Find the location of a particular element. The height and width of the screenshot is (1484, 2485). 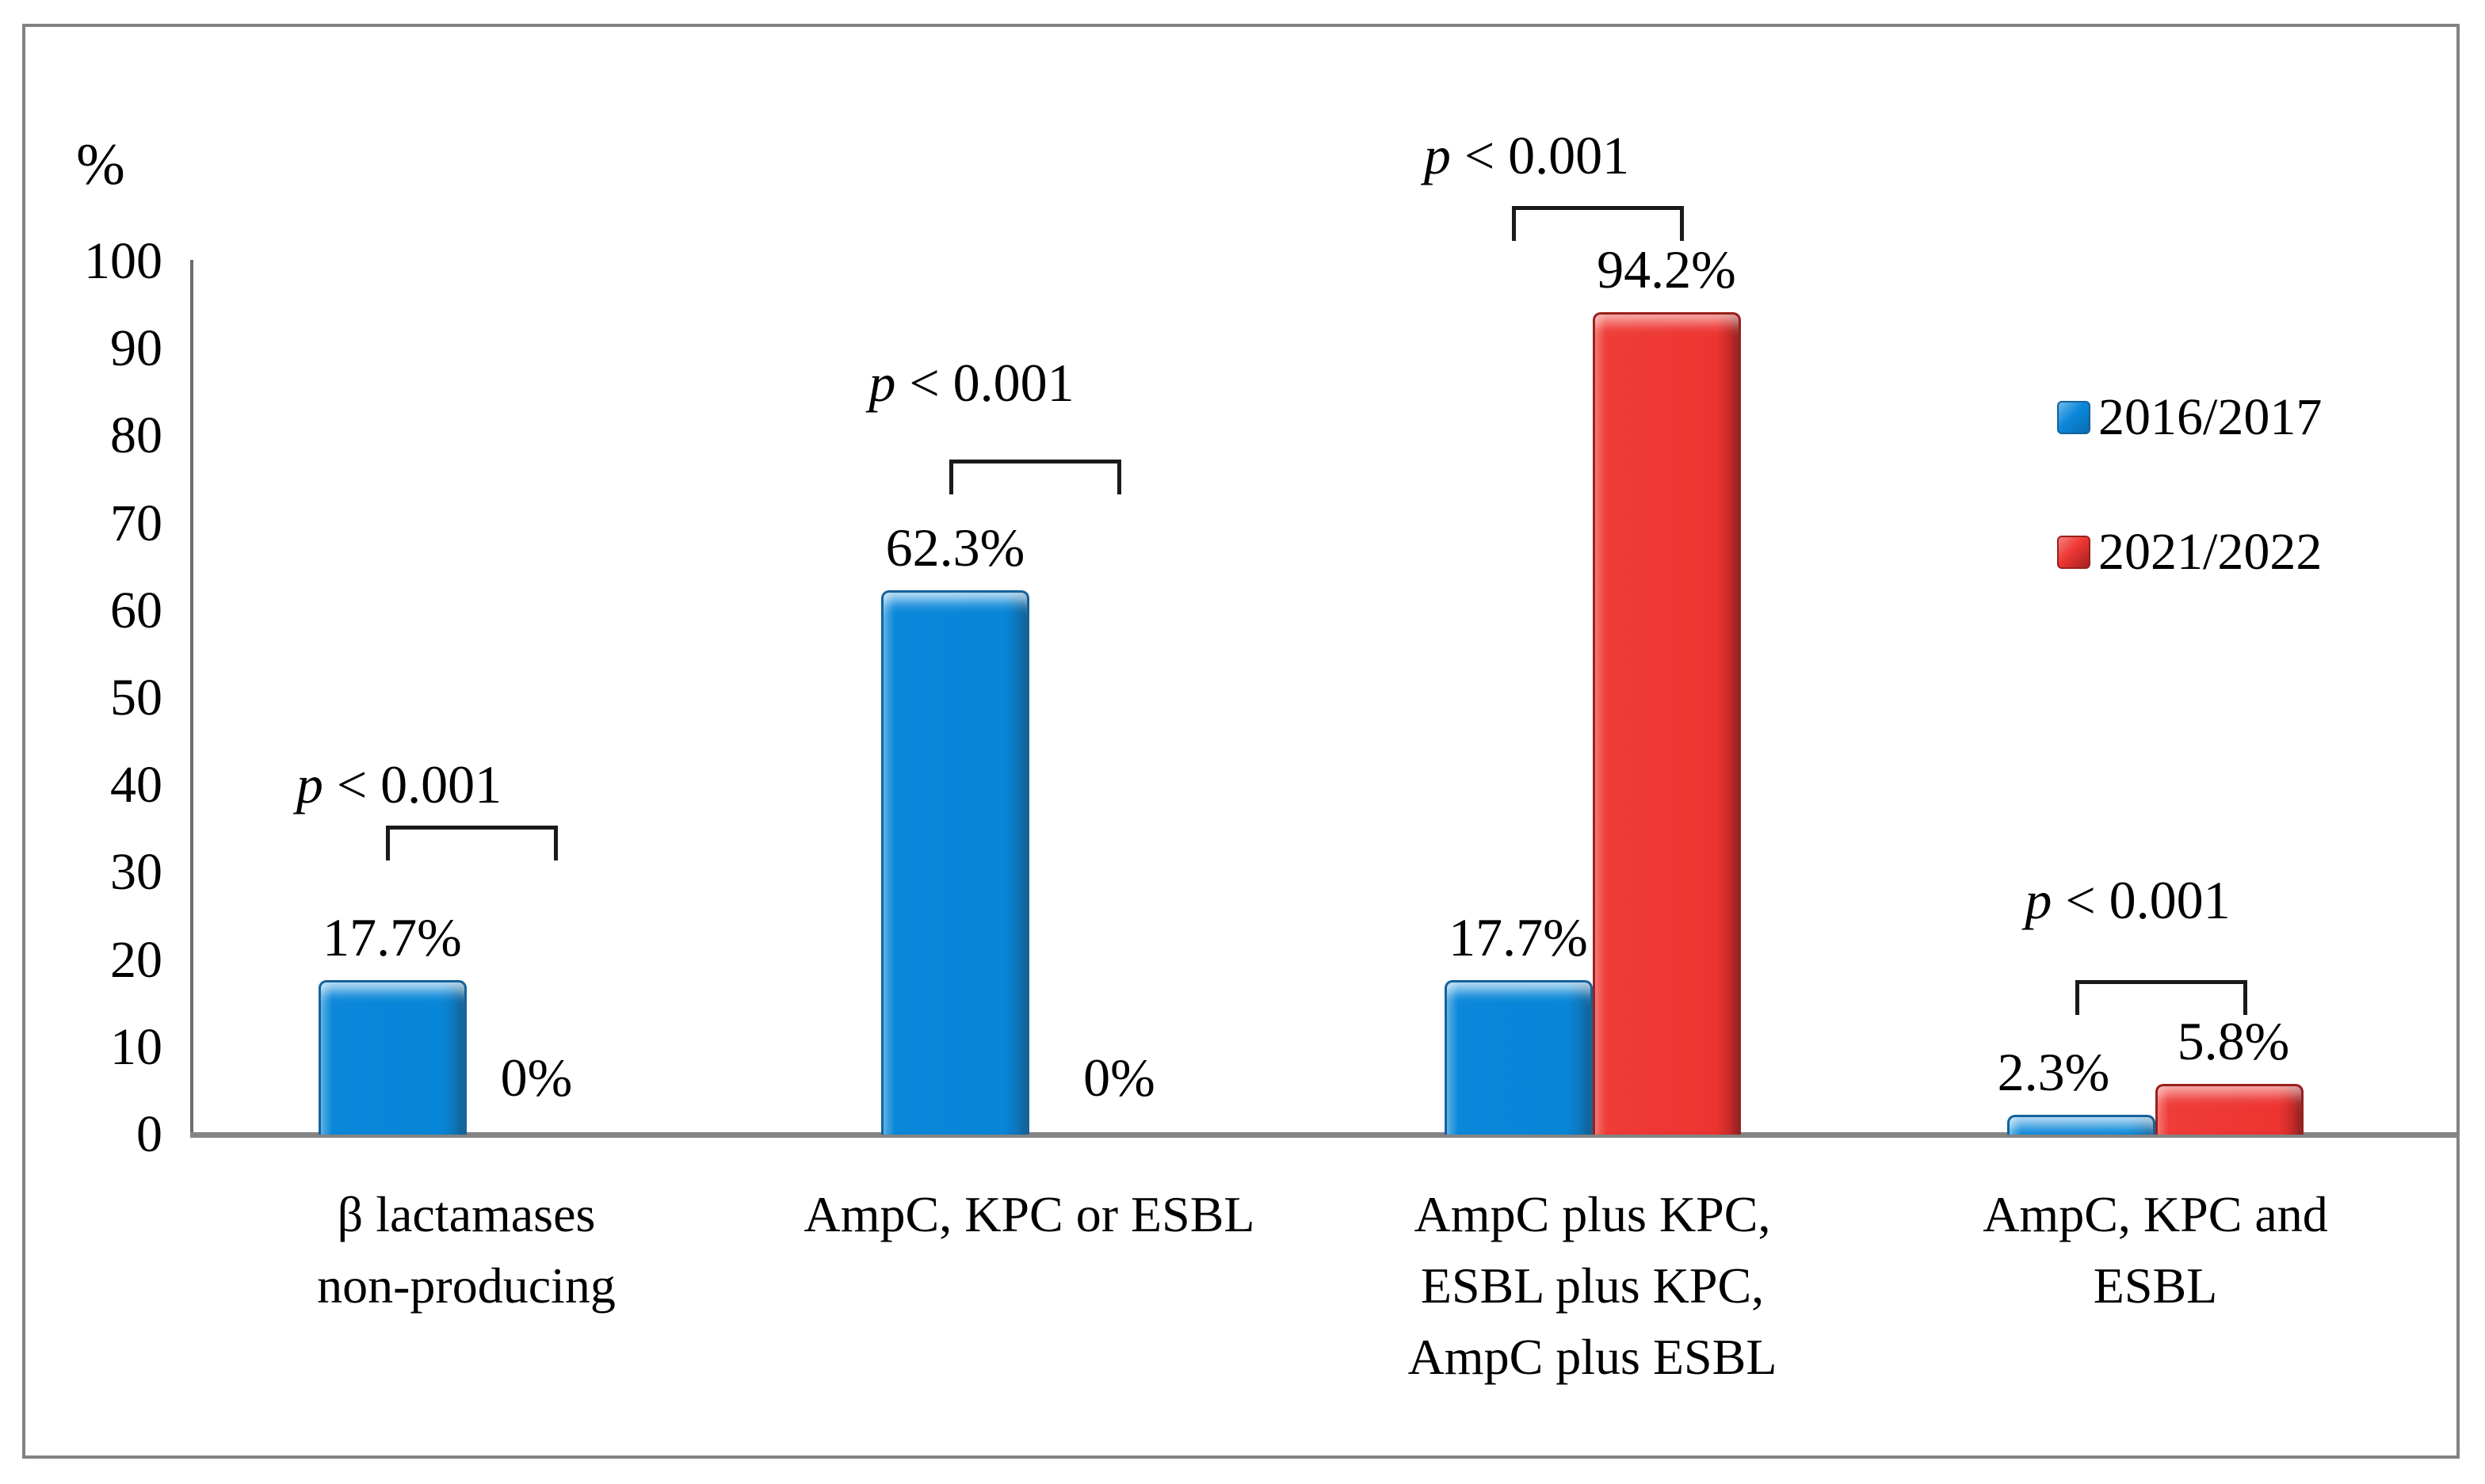

bar-value-label: 2.3% is located at coordinates (2054, 1072).